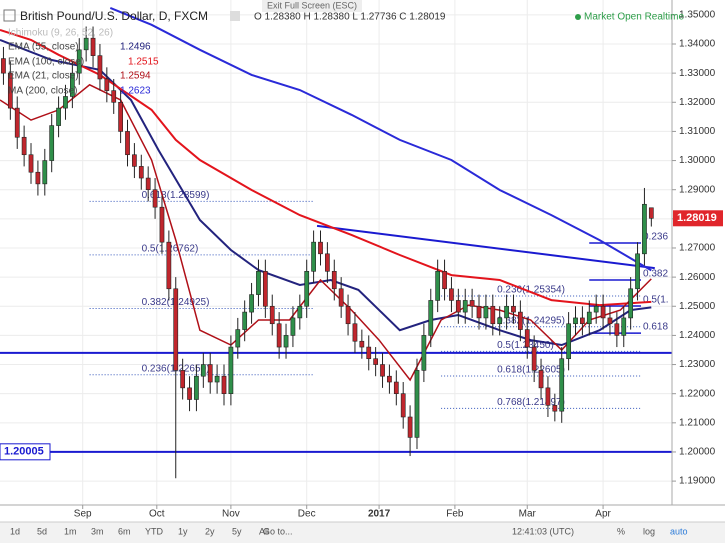 The image size is (725, 543). What do you see at coordinates (97, 531) in the screenshot?
I see `range-button: 3m` at bounding box center [97, 531].